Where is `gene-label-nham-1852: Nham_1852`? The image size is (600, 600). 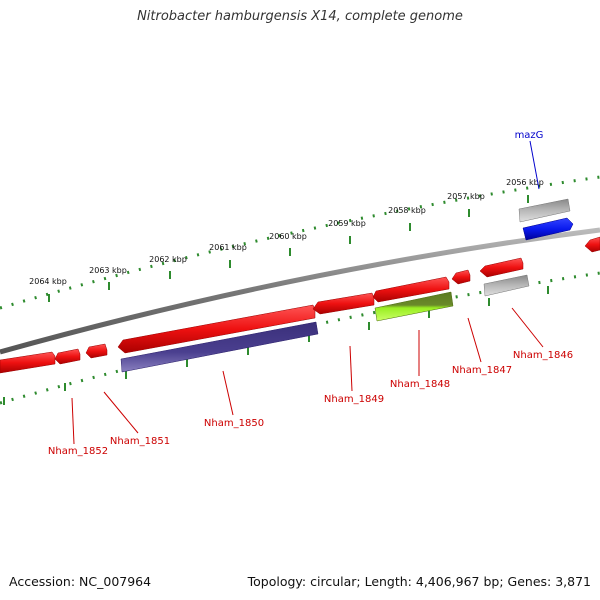 gene-label-nham-1852: Nham_1852 is located at coordinates (78, 451).